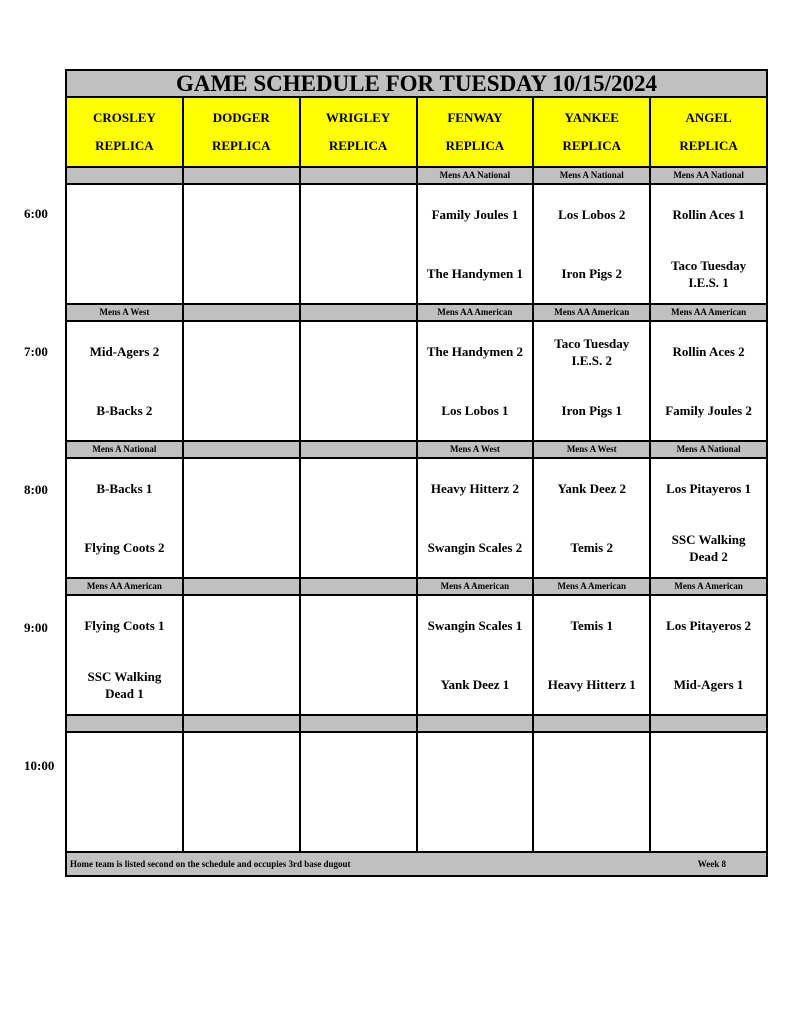  Describe the element at coordinates (475, 381) in the screenshot. I see `game-cell: The Handymen 2 Los Lobos 1` at that location.